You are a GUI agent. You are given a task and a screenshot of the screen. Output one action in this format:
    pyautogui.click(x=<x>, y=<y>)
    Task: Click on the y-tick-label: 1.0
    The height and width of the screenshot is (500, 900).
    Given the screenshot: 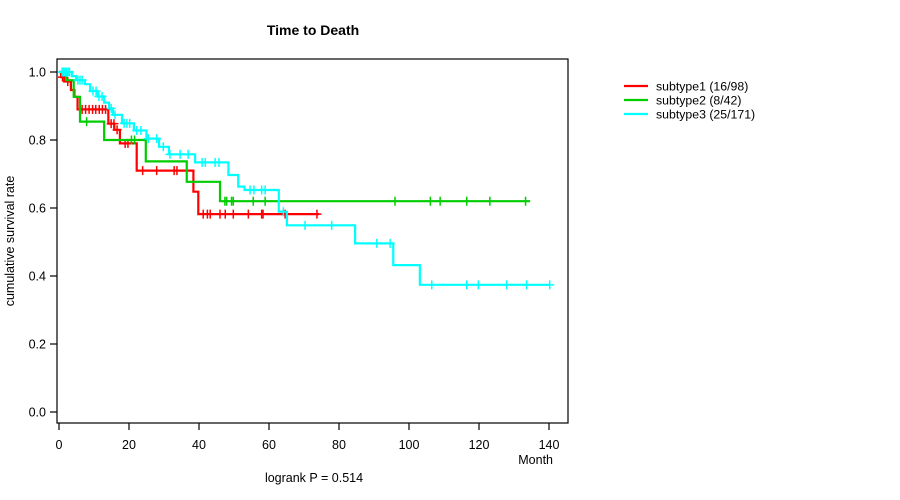 What is the action you would take?
    pyautogui.click(x=37, y=72)
    